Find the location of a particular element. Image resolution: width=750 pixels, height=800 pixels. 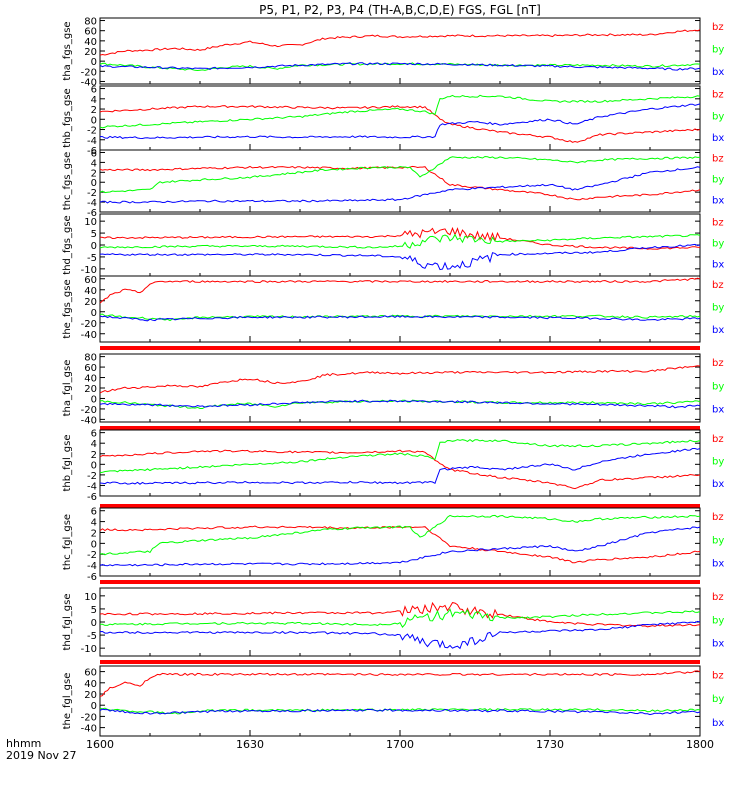

panel-ylabel: thc_fgl_gse is located at coordinates (67, 542).